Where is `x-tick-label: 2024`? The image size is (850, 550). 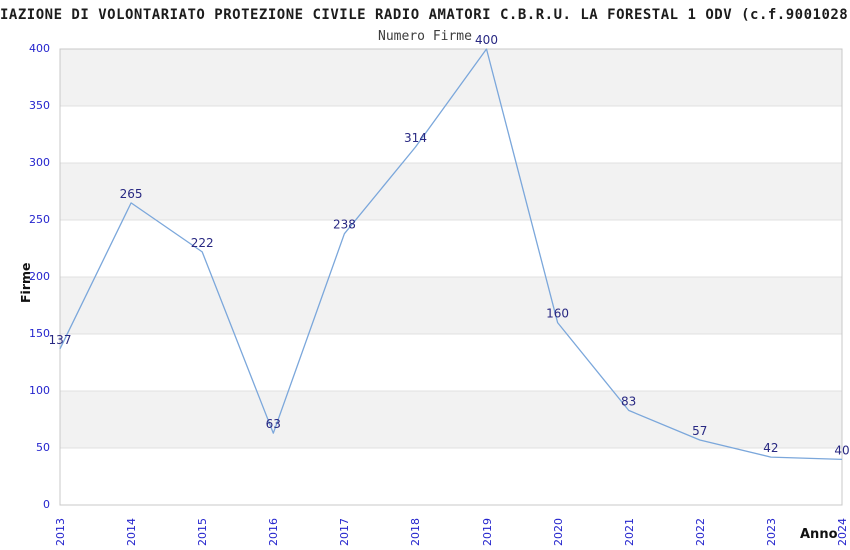
x-tick-label: 2024 is located at coordinates (842, 532).